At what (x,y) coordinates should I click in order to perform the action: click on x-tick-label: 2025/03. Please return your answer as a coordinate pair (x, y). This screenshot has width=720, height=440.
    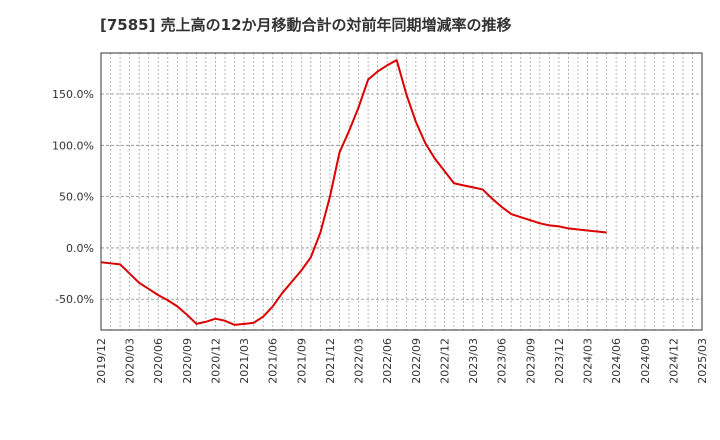
    Looking at the image, I should click on (702, 361).